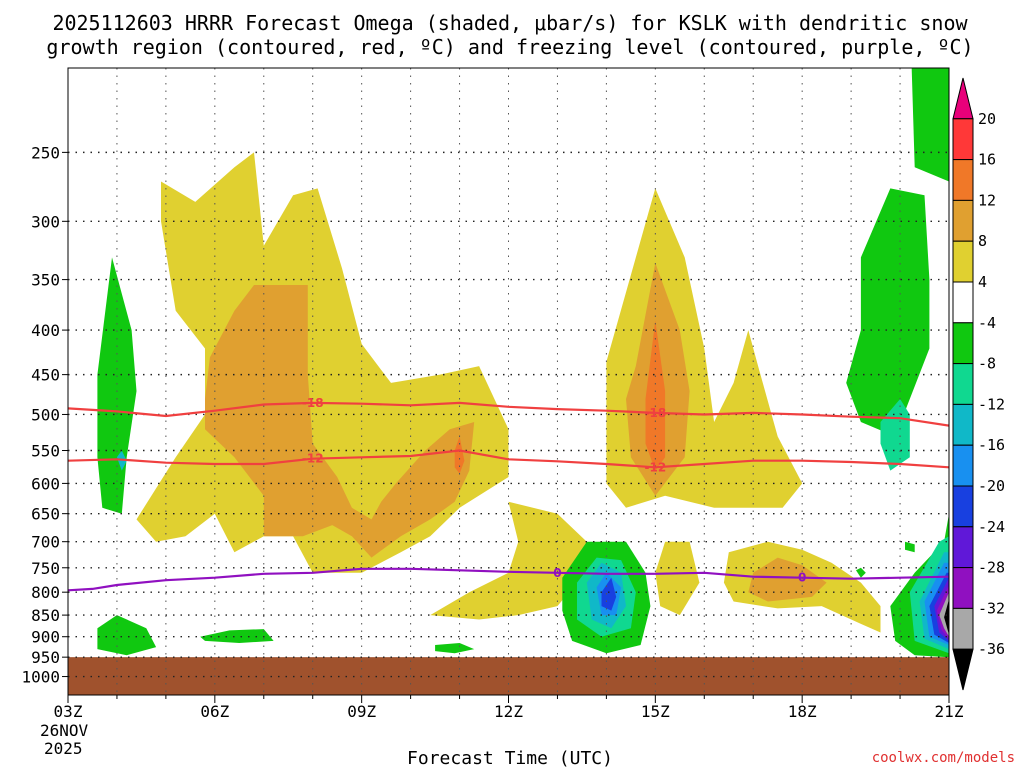  I want to click on x-tick-21Z: 21Z, so click(949, 711).